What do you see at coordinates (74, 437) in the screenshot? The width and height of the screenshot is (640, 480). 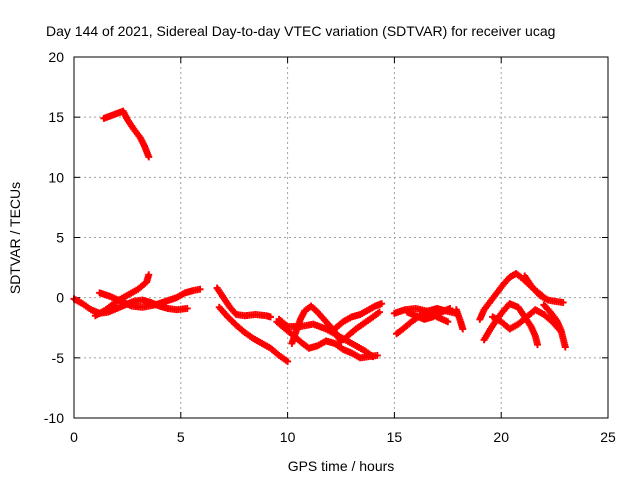 I see `x-tick-label: 0` at bounding box center [74, 437].